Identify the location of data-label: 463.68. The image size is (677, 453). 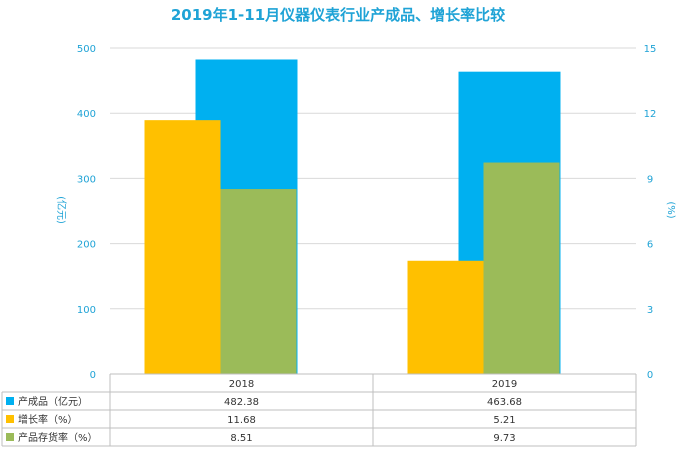
(504, 402).